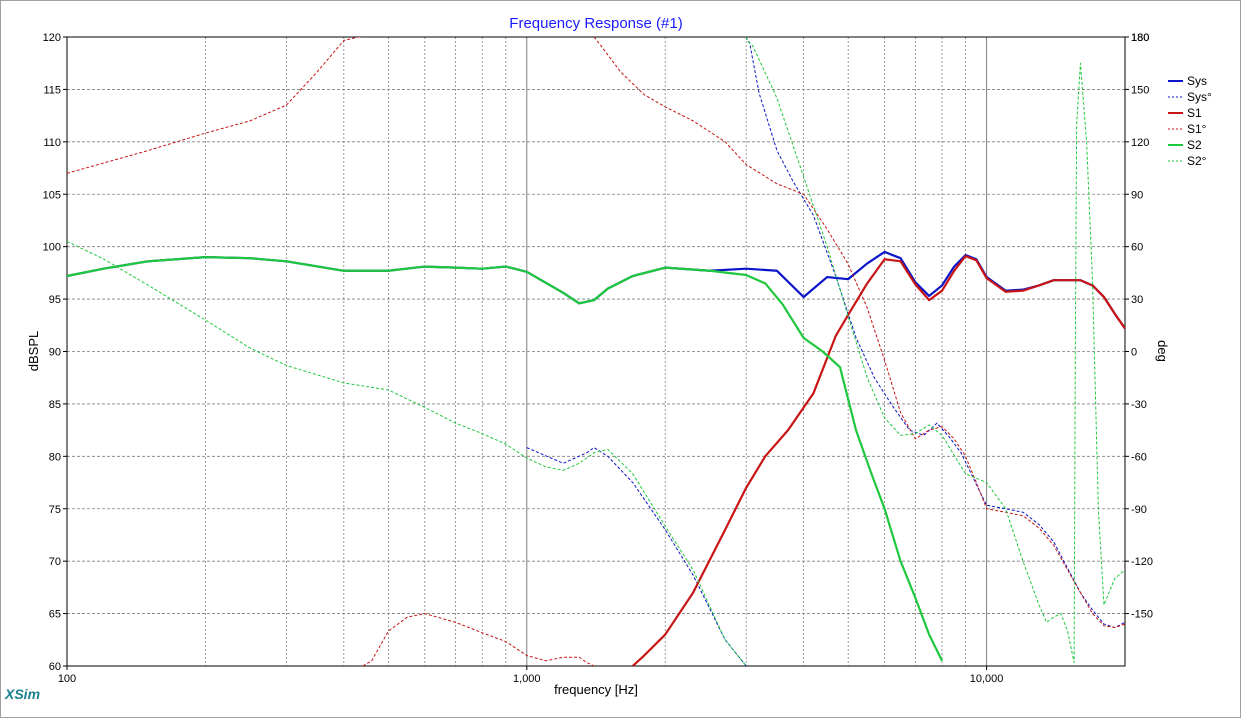 This screenshot has width=1243, height=720. I want to click on legend-label-s2: S2, so click(1194, 145).